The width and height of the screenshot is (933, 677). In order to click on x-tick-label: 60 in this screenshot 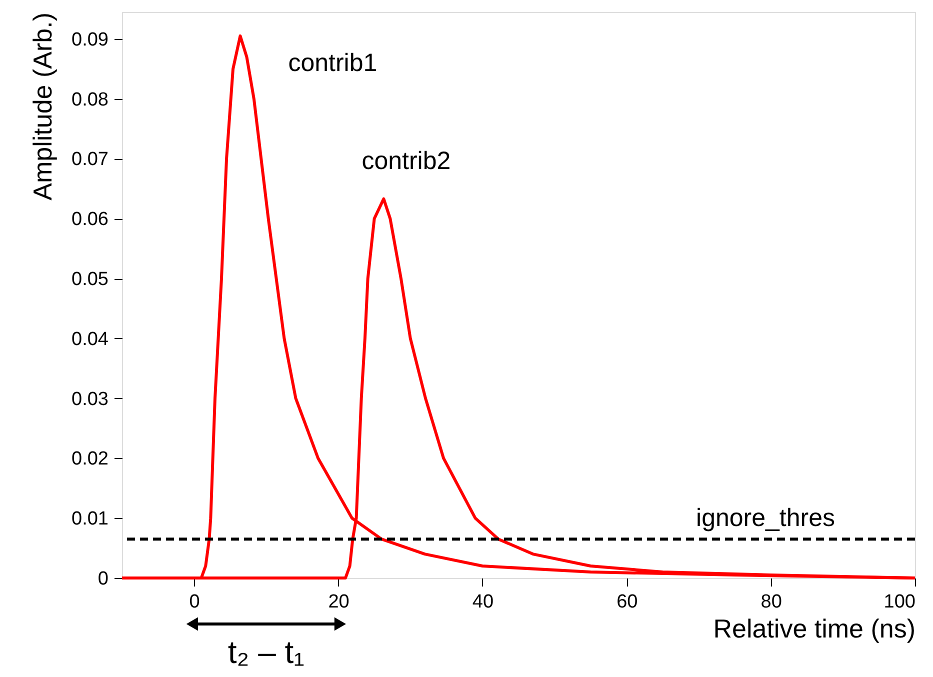, I will do `click(627, 602)`.